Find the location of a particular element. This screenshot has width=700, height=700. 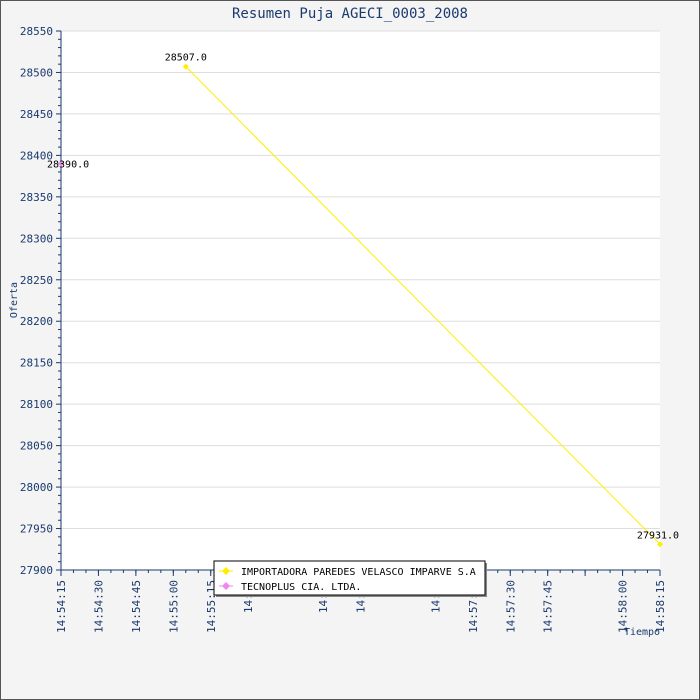

y-tick-label: 28250 is located at coordinates (36, 280).